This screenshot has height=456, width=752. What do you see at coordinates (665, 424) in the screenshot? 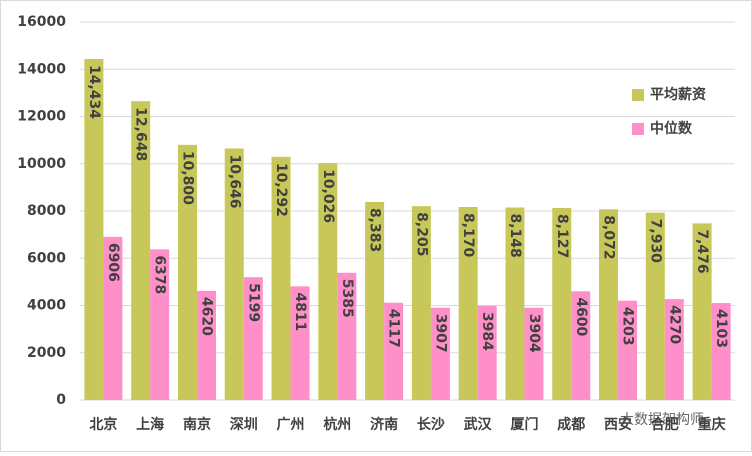
I see `x-tick-label: 合肥` at bounding box center [665, 424].